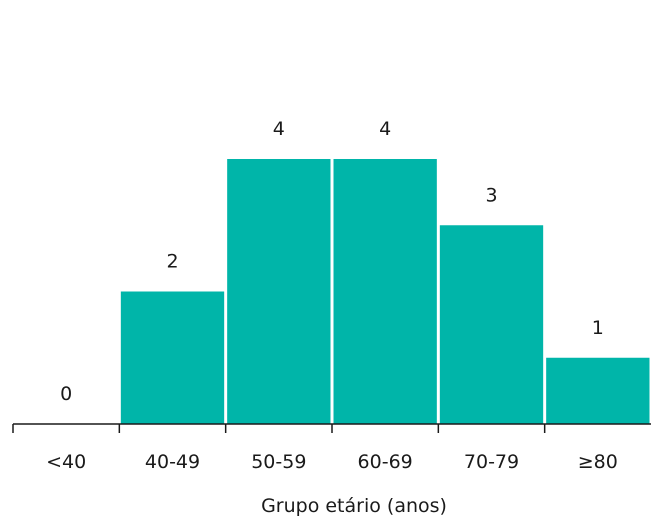  Describe the element at coordinates (491, 462) in the screenshot. I see `x-tick-label: 70-79` at that location.